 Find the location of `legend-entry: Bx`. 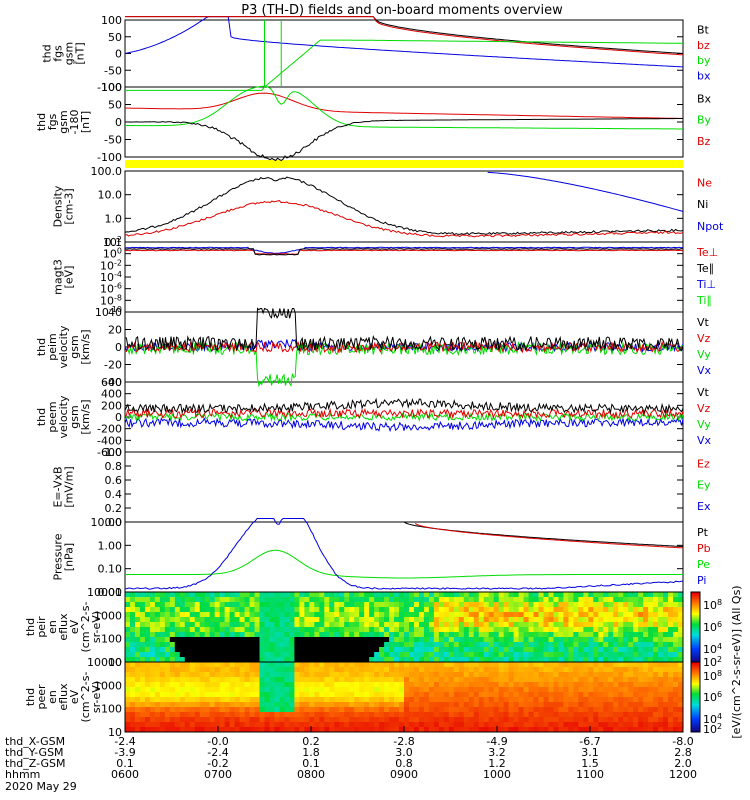

legend-entry: Bx is located at coordinates (704, 98).